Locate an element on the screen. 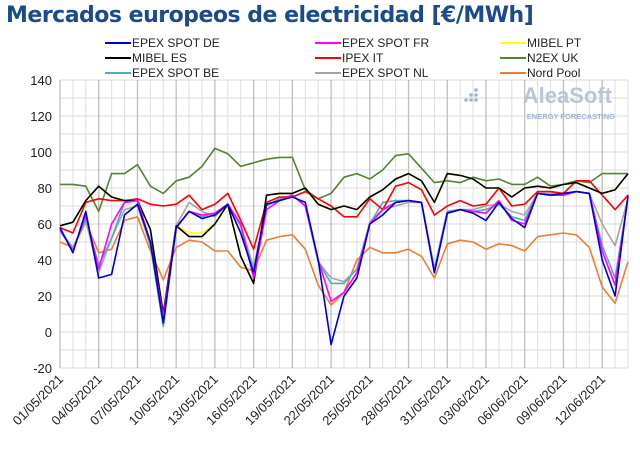  y-tick-label: 100 is located at coordinates (41, 152).